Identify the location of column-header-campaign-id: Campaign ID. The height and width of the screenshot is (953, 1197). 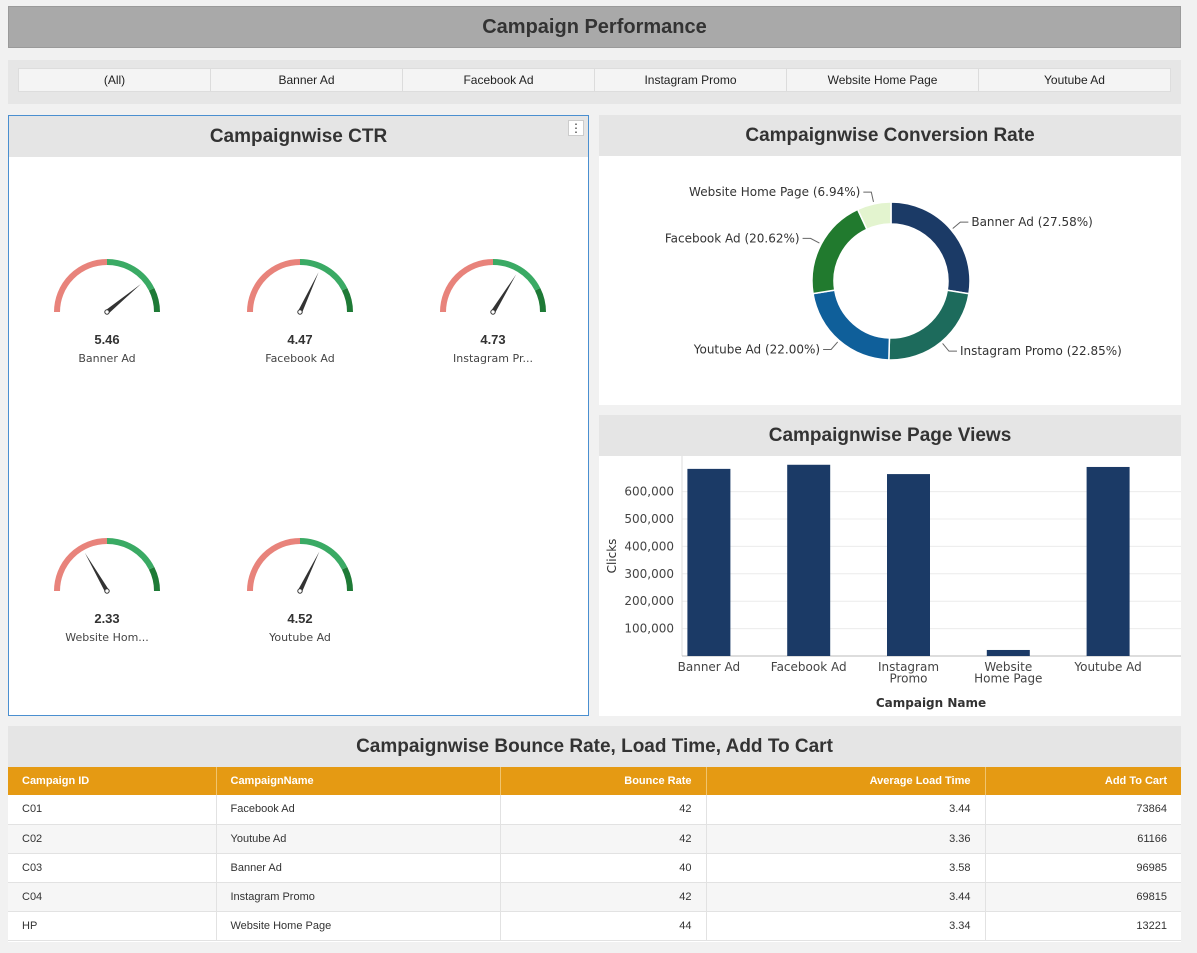
(112, 781).